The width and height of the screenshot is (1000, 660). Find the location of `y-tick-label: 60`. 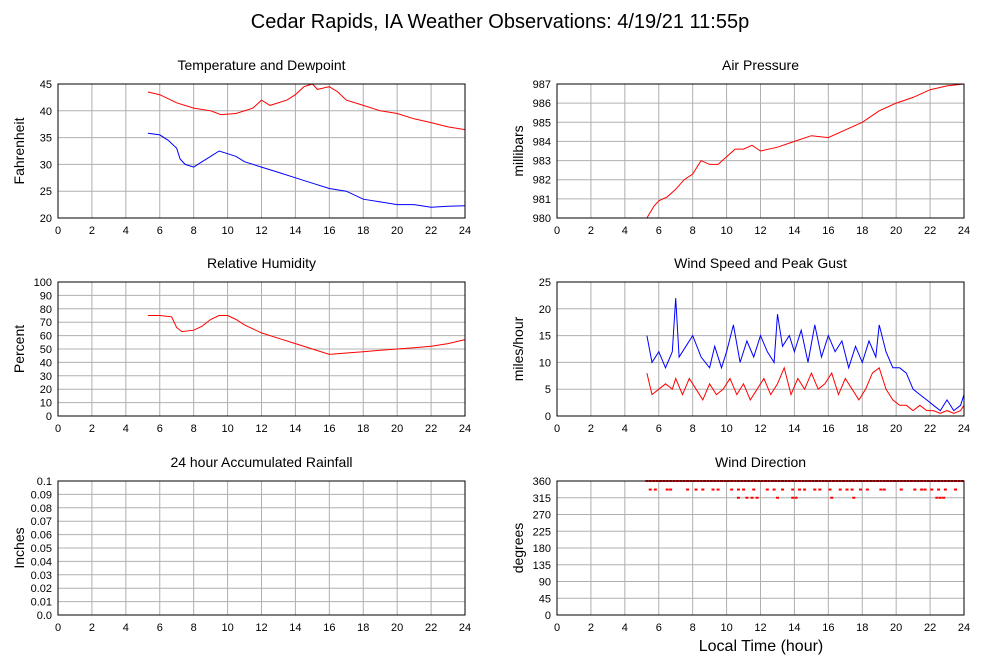

y-tick-label: 60 is located at coordinates (46, 337).